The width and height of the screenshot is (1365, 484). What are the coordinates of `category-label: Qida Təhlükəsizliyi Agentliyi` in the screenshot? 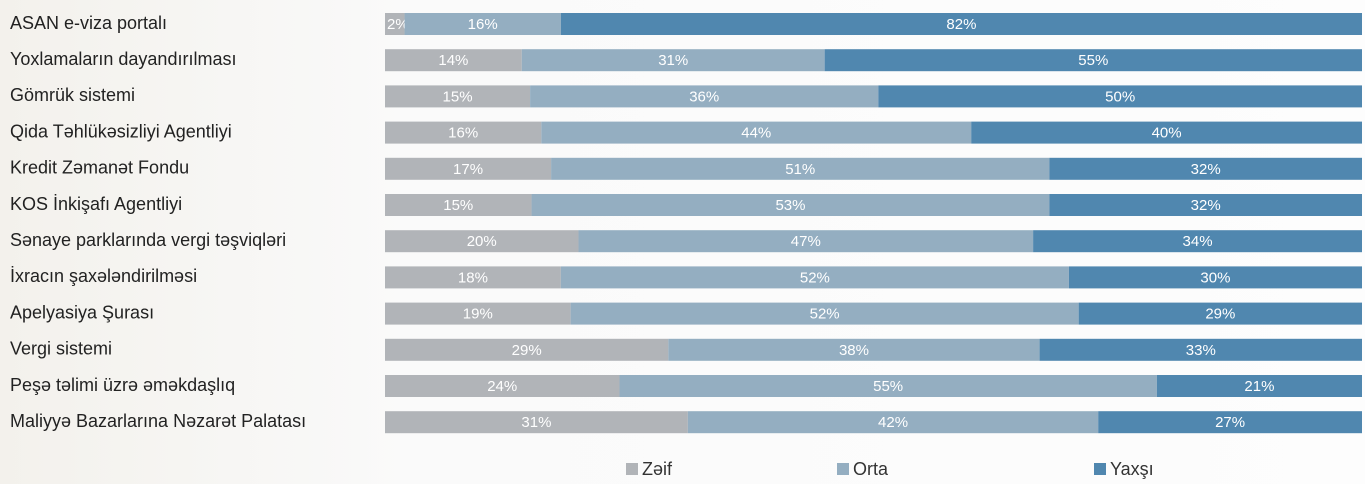 It's located at (121, 131).